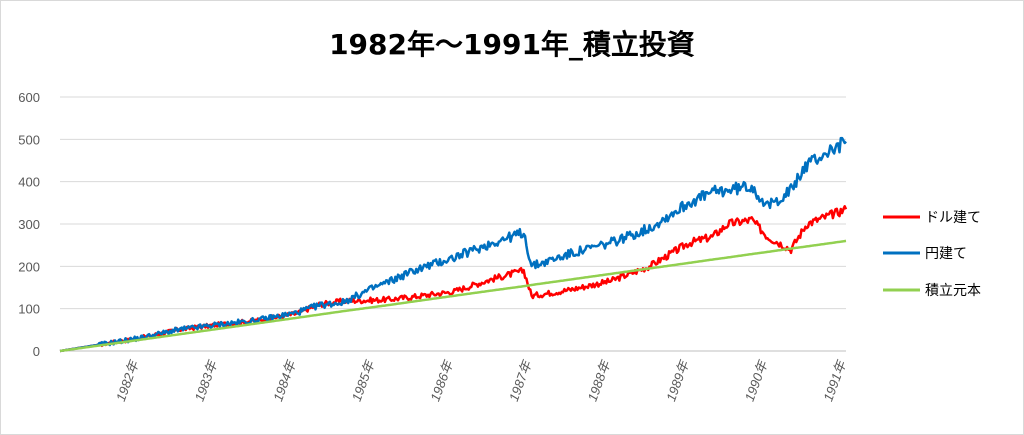  I want to click on y-tick-label: 400, so click(29, 182).